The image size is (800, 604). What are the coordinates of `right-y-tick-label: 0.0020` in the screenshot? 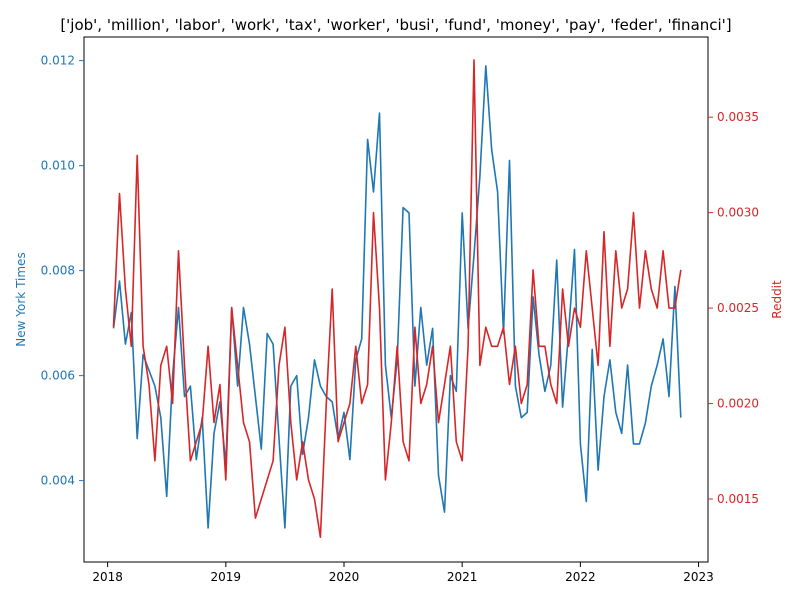 It's located at (738, 404).